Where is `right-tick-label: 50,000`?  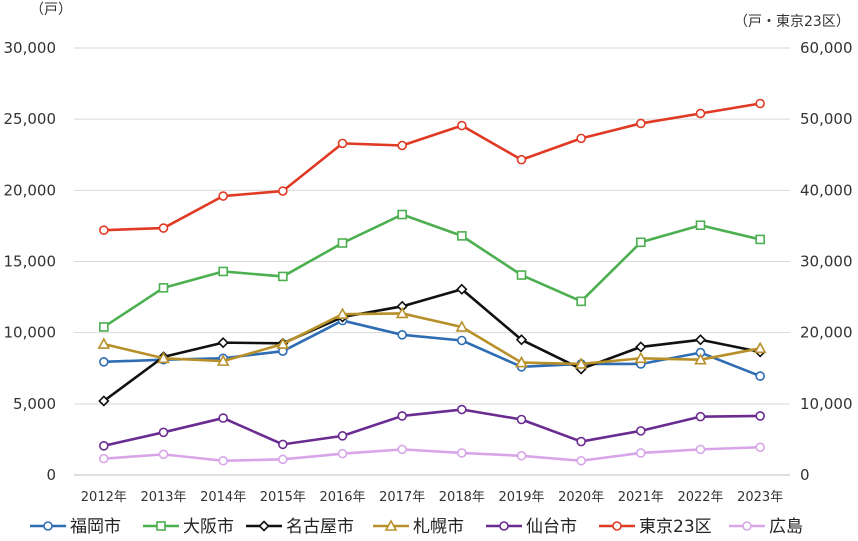 right-tick-label: 50,000 is located at coordinates (826, 119).